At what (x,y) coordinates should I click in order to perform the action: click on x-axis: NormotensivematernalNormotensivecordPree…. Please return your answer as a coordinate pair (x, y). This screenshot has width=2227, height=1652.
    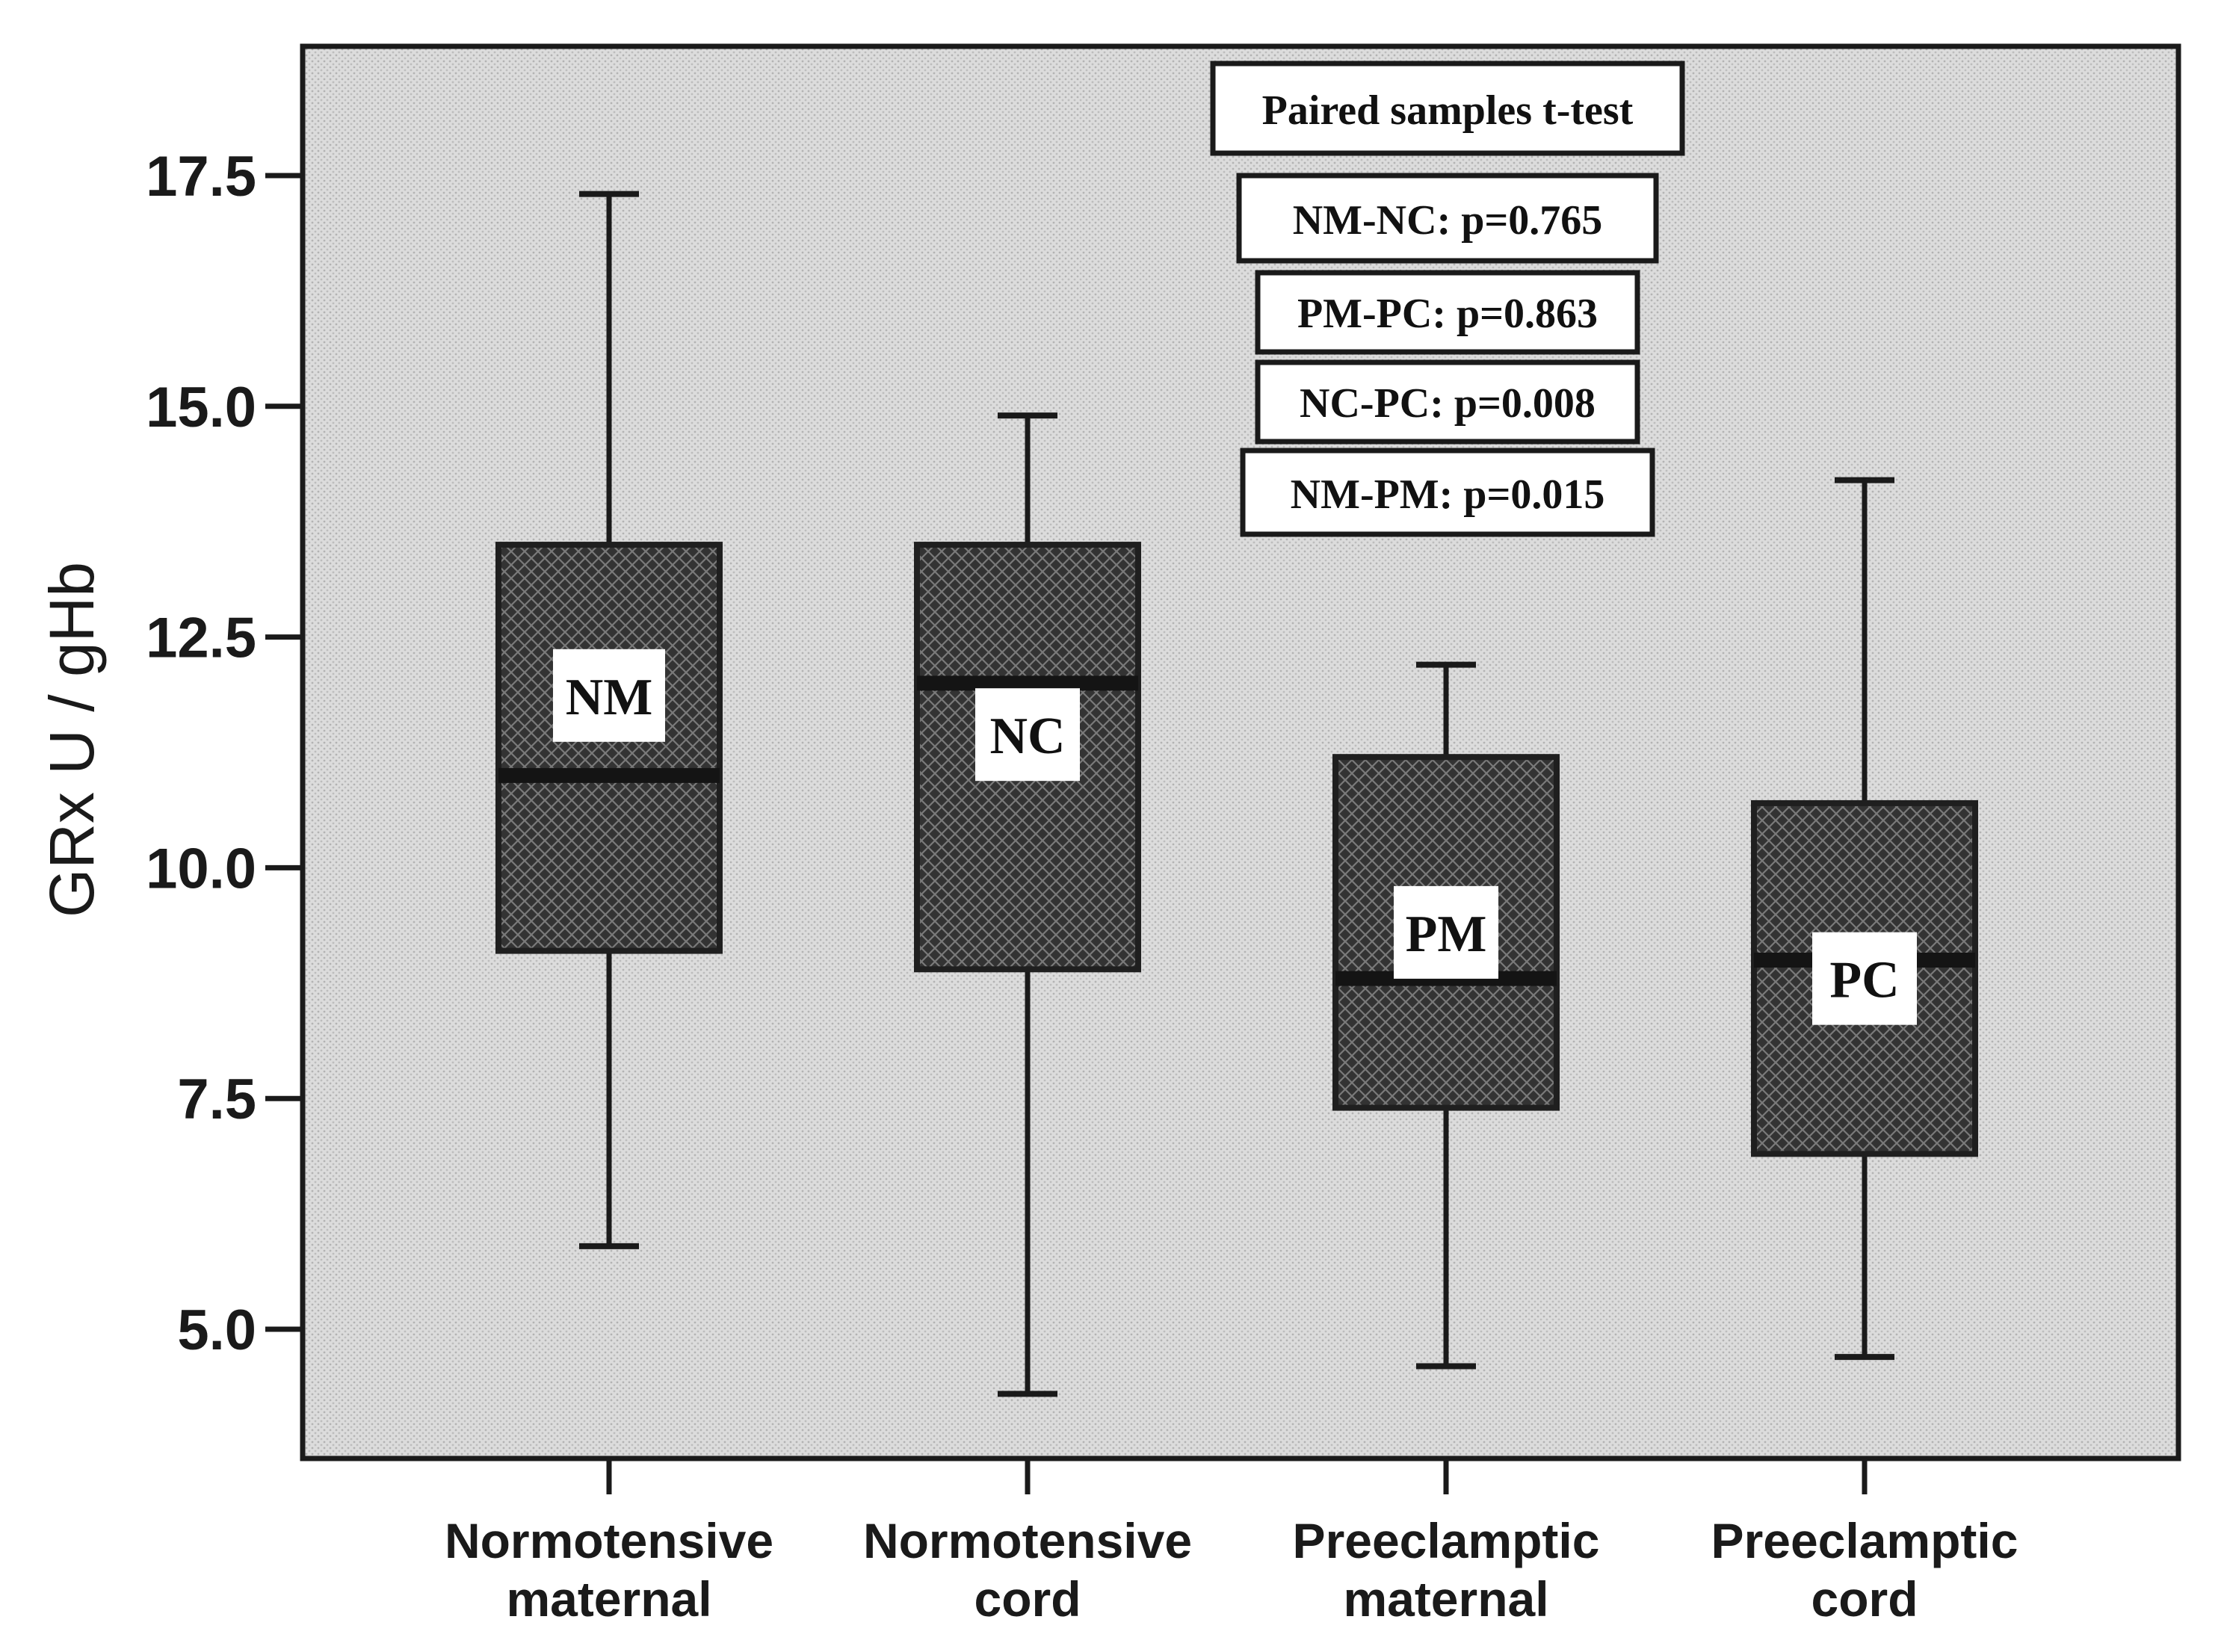
    Looking at the image, I should click on (1231, 1542).